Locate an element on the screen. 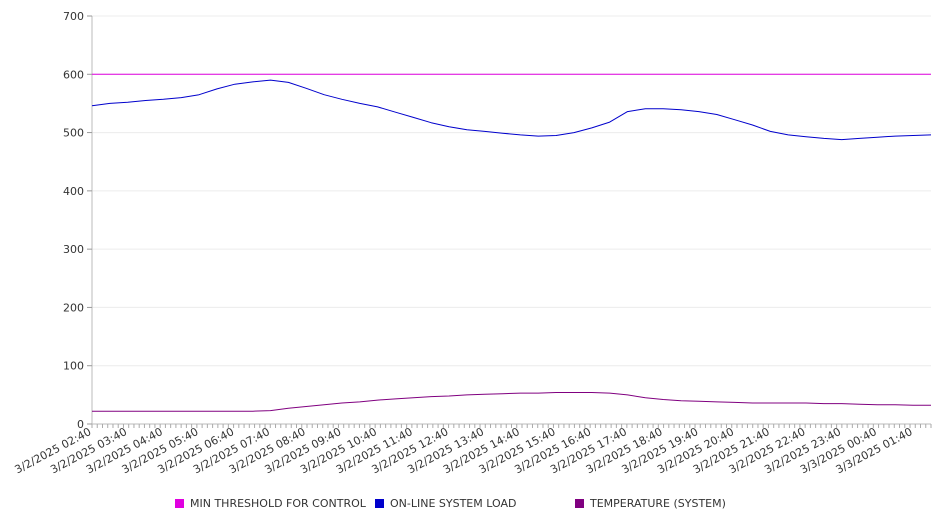 The width and height of the screenshot is (946, 526). legend-item-system-load: ON-LINE SYSTEM LOAD is located at coordinates (445, 503).